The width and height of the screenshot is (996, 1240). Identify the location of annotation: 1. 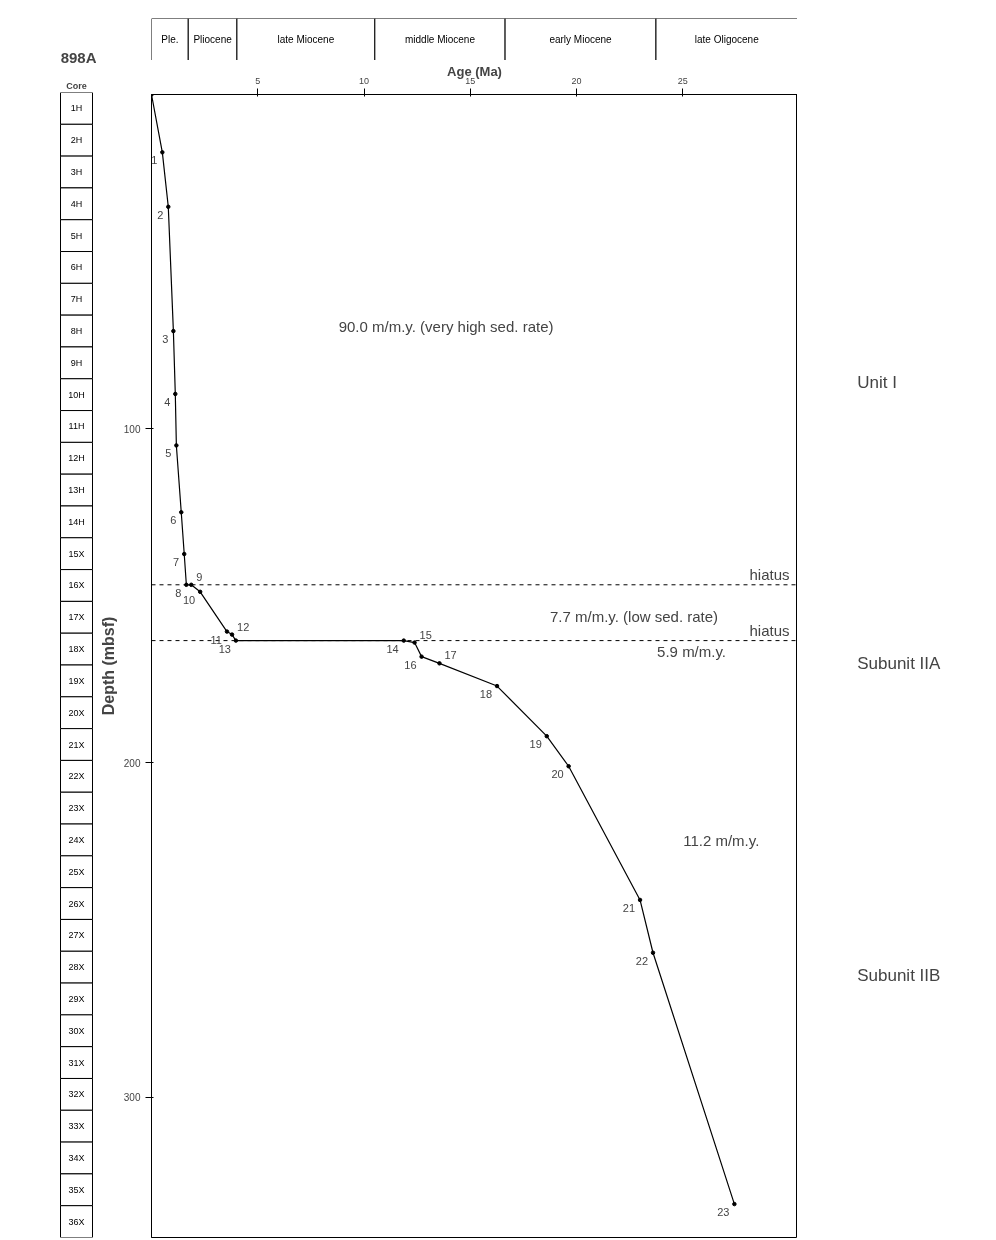
(154, 160).